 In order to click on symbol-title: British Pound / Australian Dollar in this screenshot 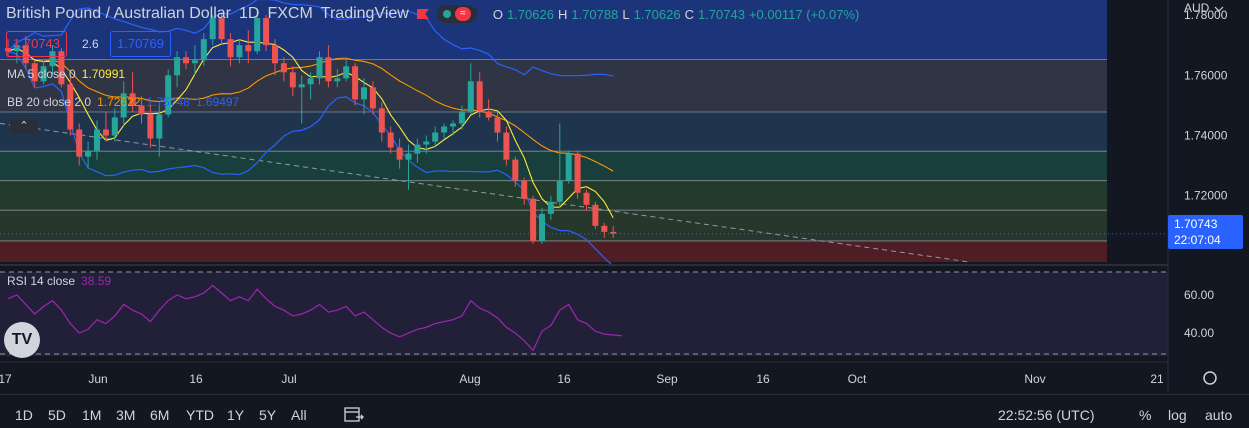, I will do `click(118, 14)`.